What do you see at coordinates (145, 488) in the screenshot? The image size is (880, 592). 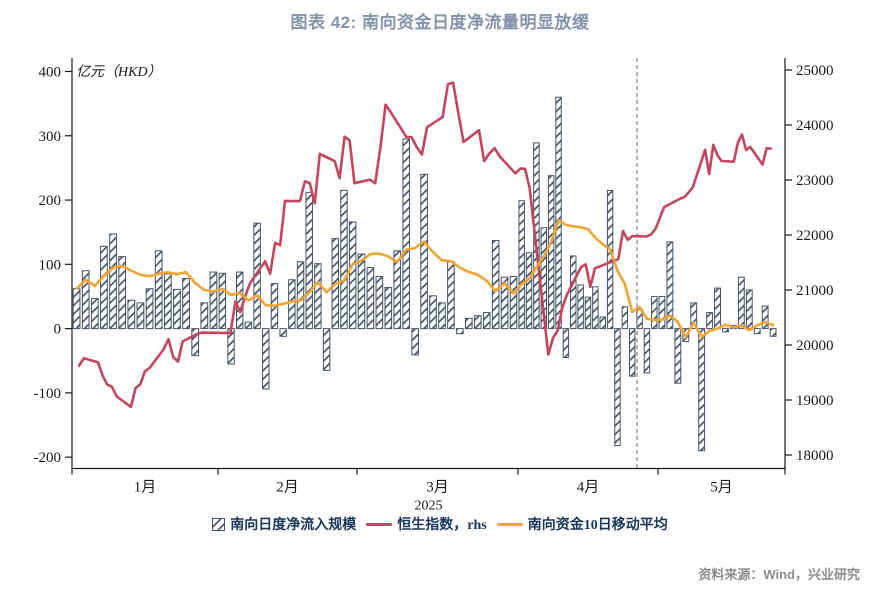 I see `x-axis-month-label: 1月` at bounding box center [145, 488].